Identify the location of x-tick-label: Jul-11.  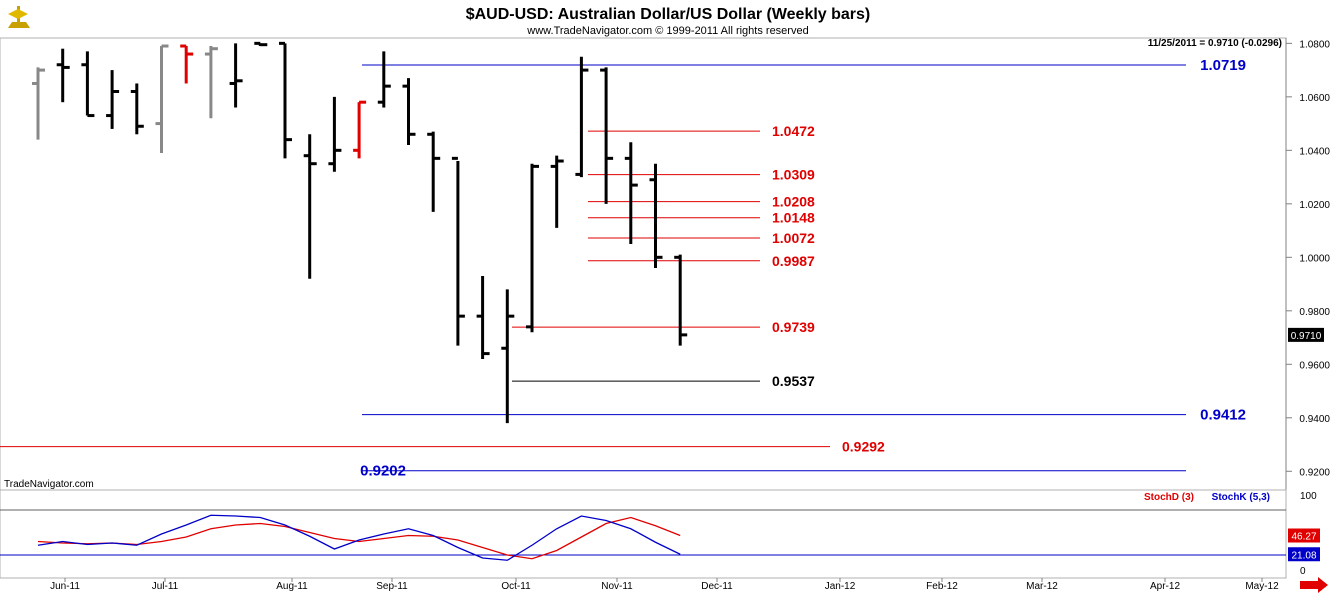
(165, 586).